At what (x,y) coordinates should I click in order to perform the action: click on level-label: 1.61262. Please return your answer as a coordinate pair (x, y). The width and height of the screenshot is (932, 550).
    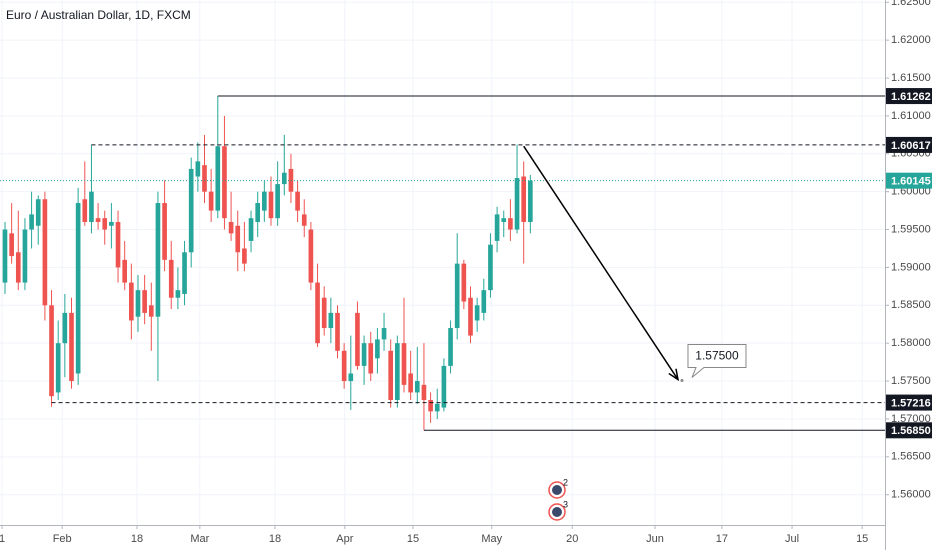
    Looking at the image, I should click on (911, 97).